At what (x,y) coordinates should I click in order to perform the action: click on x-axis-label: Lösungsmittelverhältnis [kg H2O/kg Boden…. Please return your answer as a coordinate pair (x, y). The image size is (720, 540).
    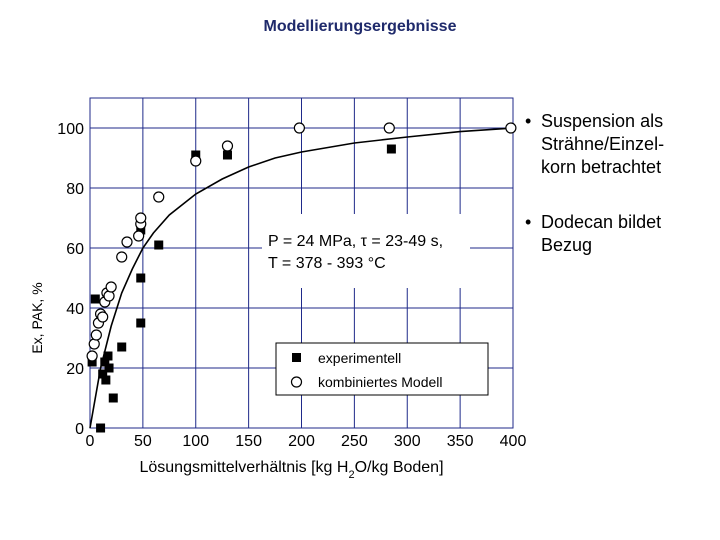
    Looking at the image, I should click on (291, 470).